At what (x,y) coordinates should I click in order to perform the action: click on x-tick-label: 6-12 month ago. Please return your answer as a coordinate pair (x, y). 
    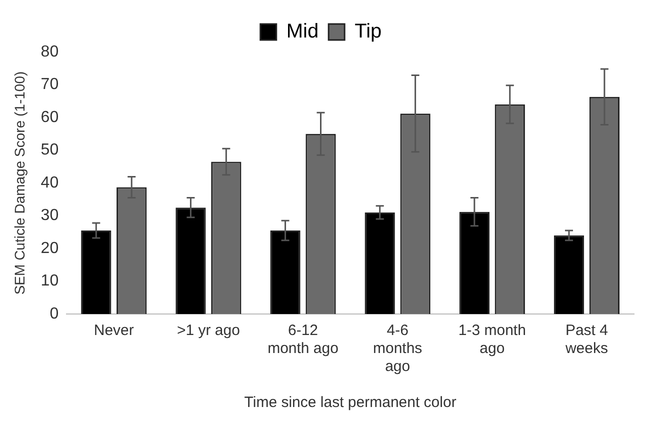
    Looking at the image, I should click on (303, 340).